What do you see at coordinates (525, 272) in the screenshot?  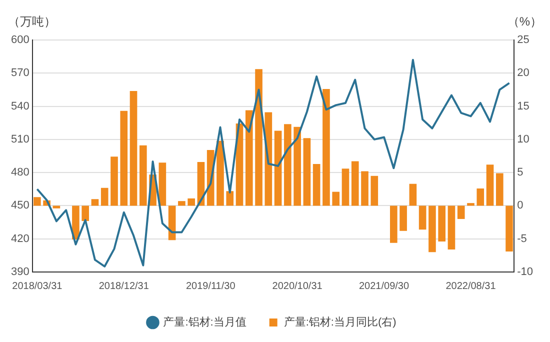 I see `y2-tick-label: -10` at bounding box center [525, 272].